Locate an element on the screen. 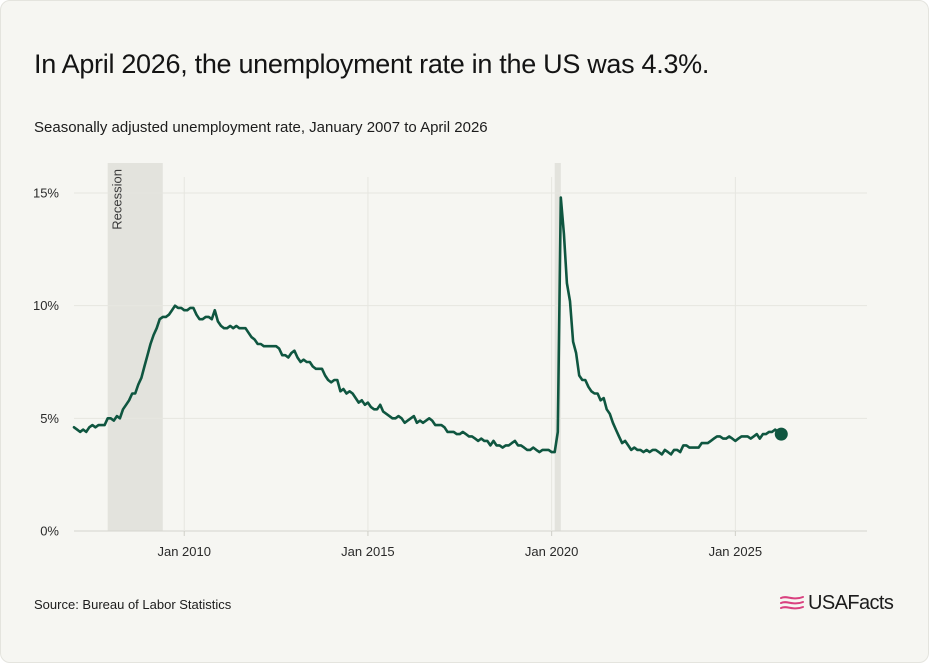 This screenshot has width=929, height=663. x-tick-label: Jan 2010 is located at coordinates (184, 551).